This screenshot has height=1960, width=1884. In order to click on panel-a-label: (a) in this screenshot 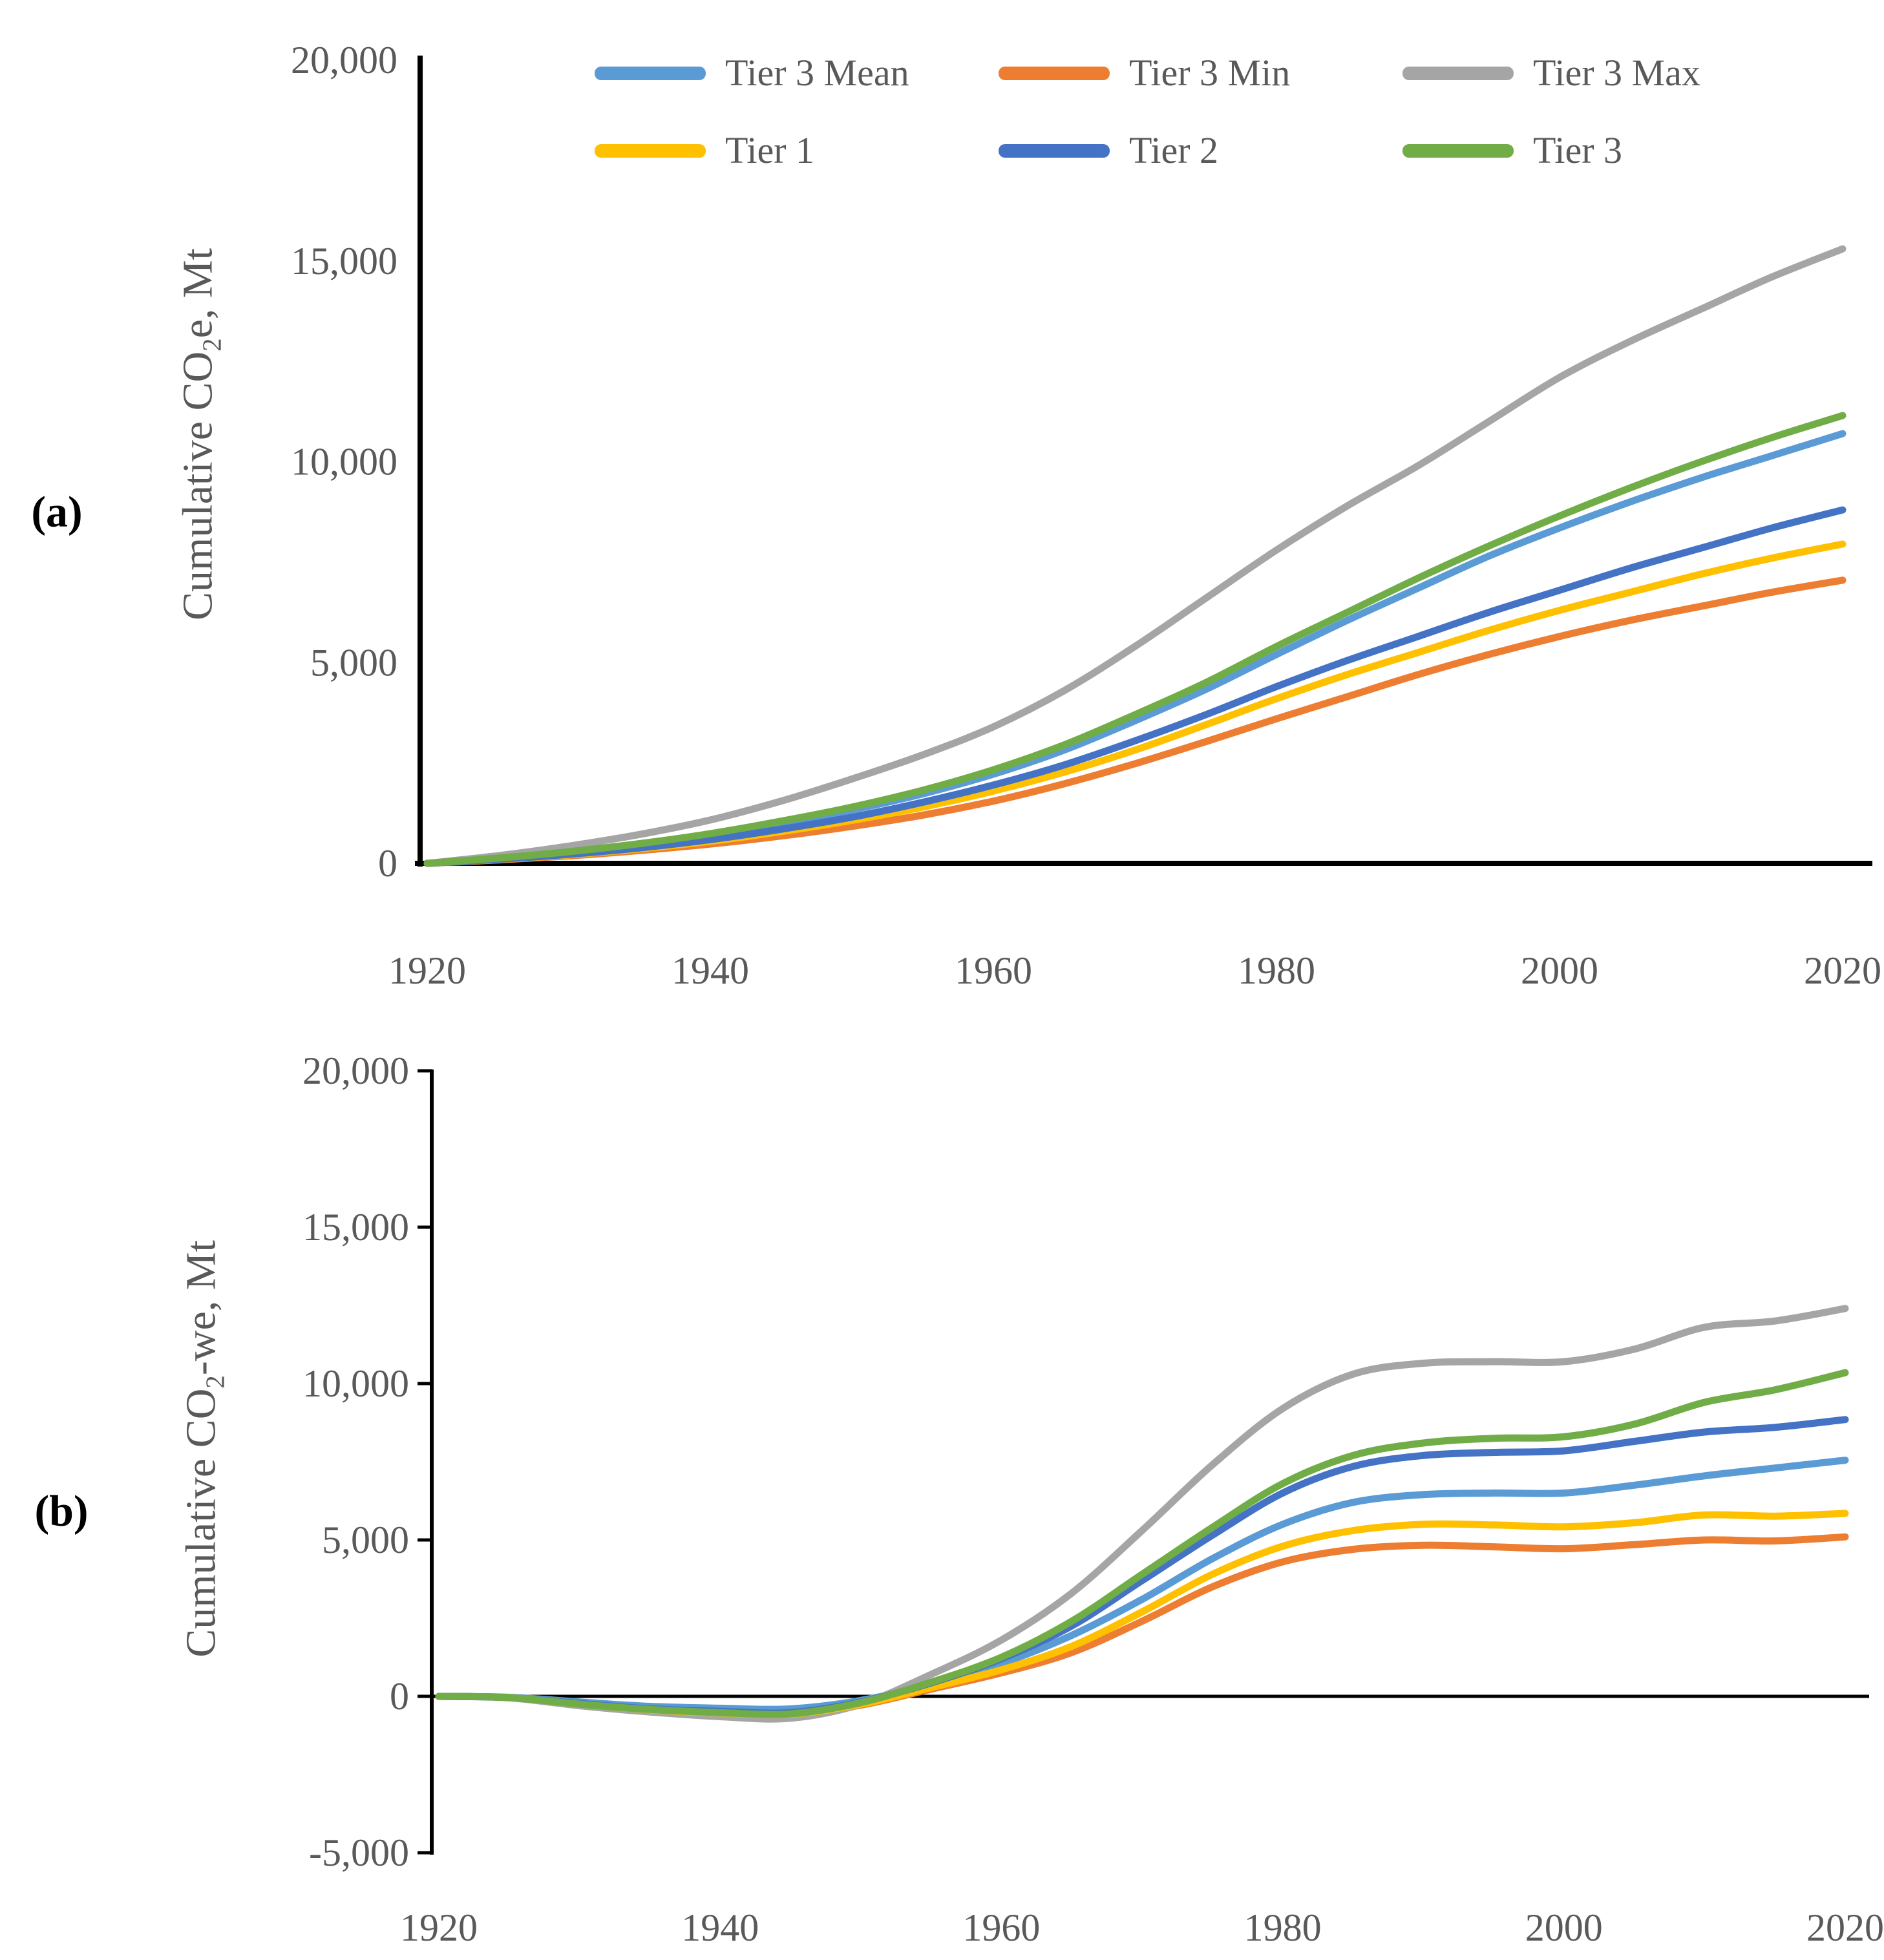, I will do `click(57, 511)`.